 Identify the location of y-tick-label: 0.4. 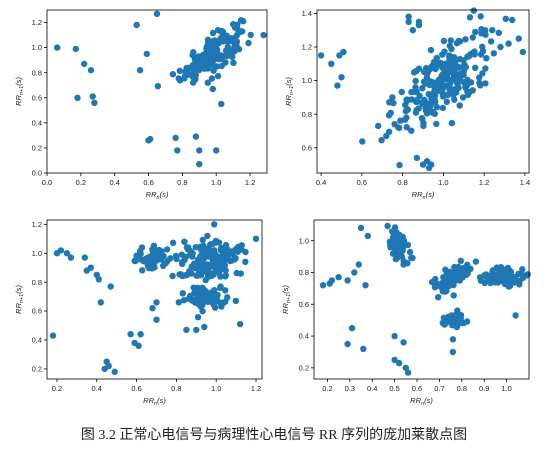
(37, 122).